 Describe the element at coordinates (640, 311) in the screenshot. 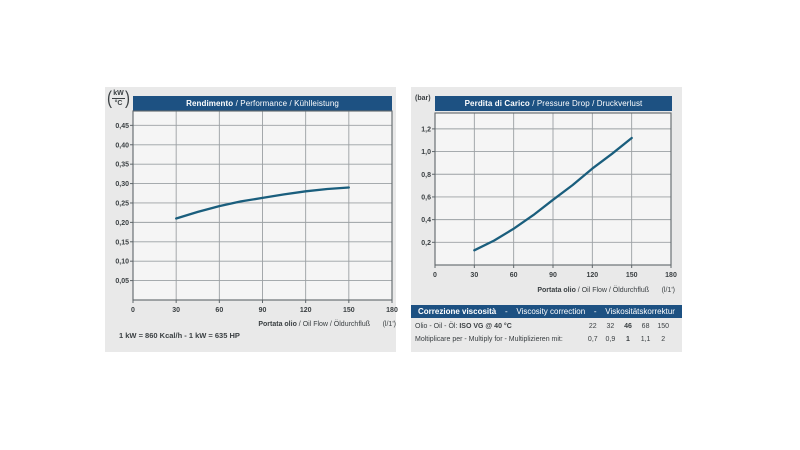

I see `viscosity-header-de: Viskositätskorrektur` at that location.